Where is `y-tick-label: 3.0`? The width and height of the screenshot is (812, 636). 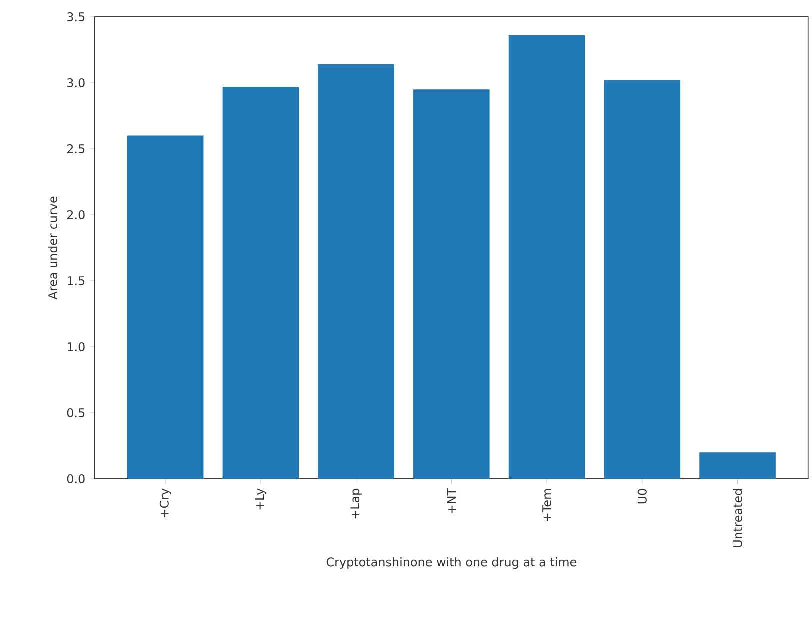
y-tick-label: 3.0 is located at coordinates (76, 83).